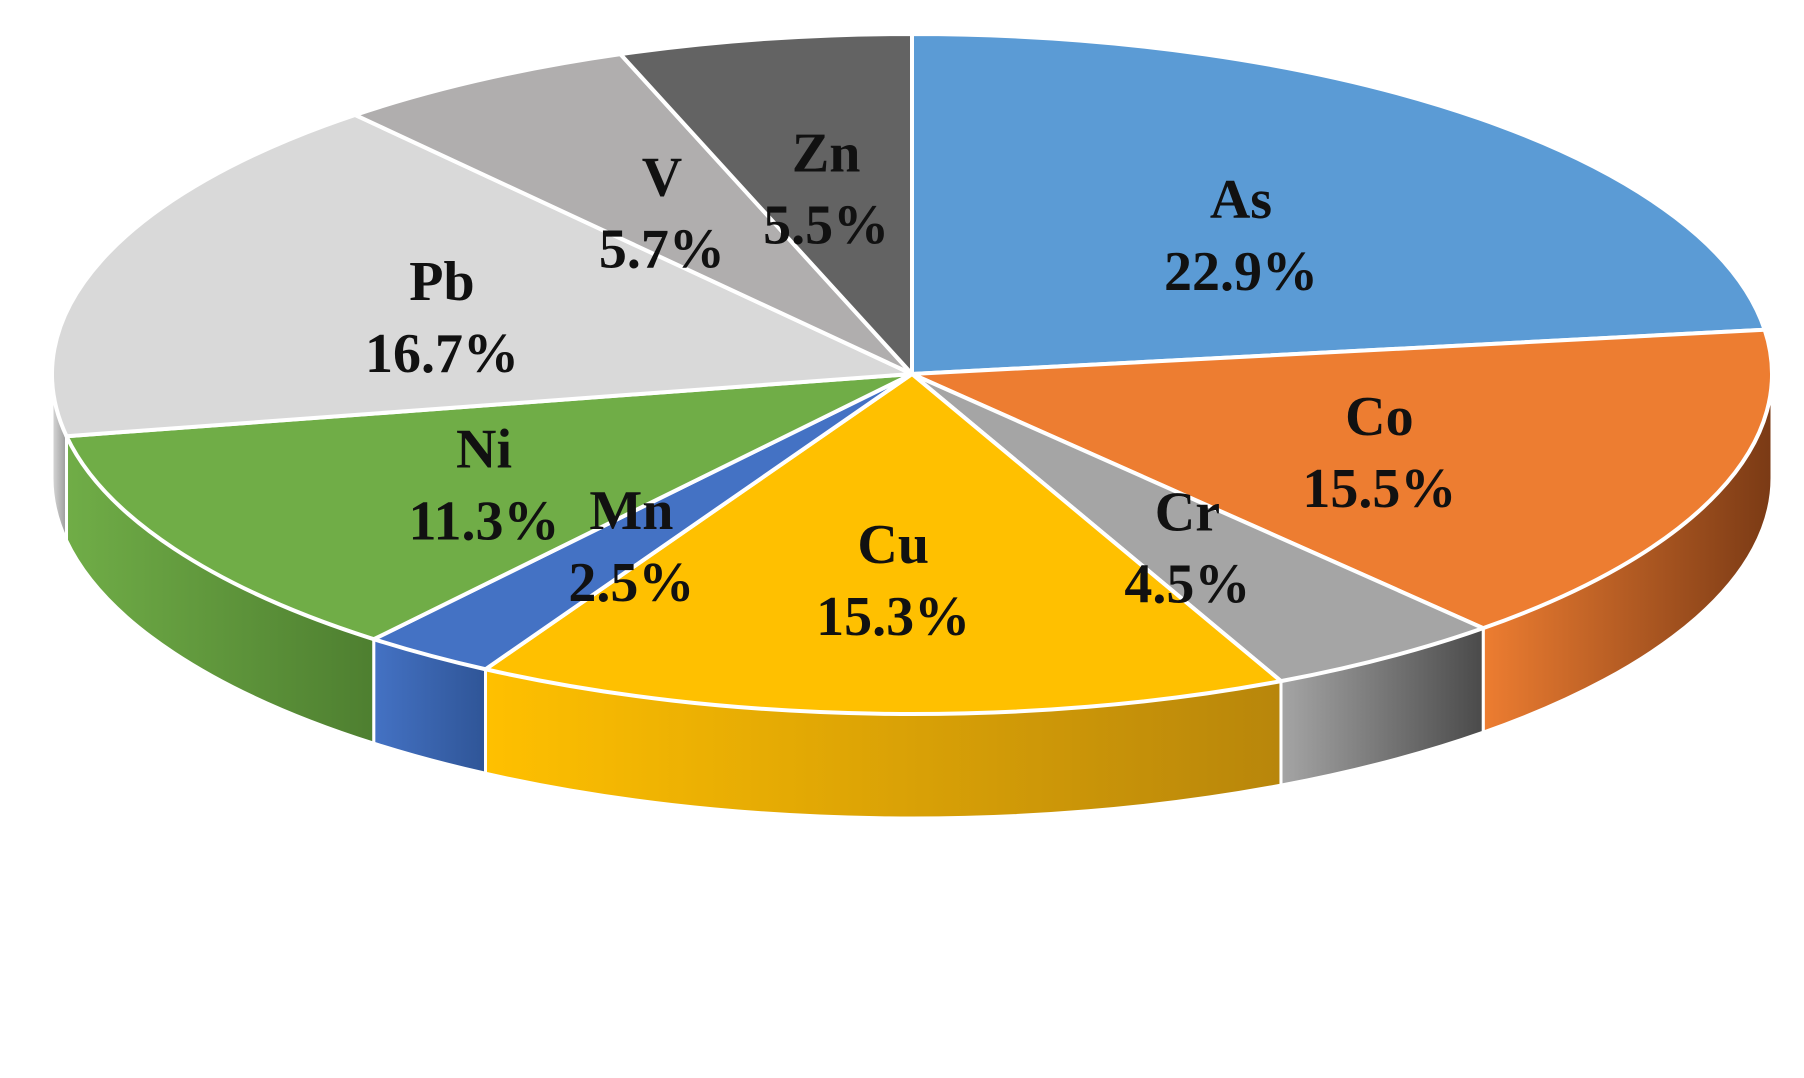  I want to click on pie-slice-ni, so click(489, 507).